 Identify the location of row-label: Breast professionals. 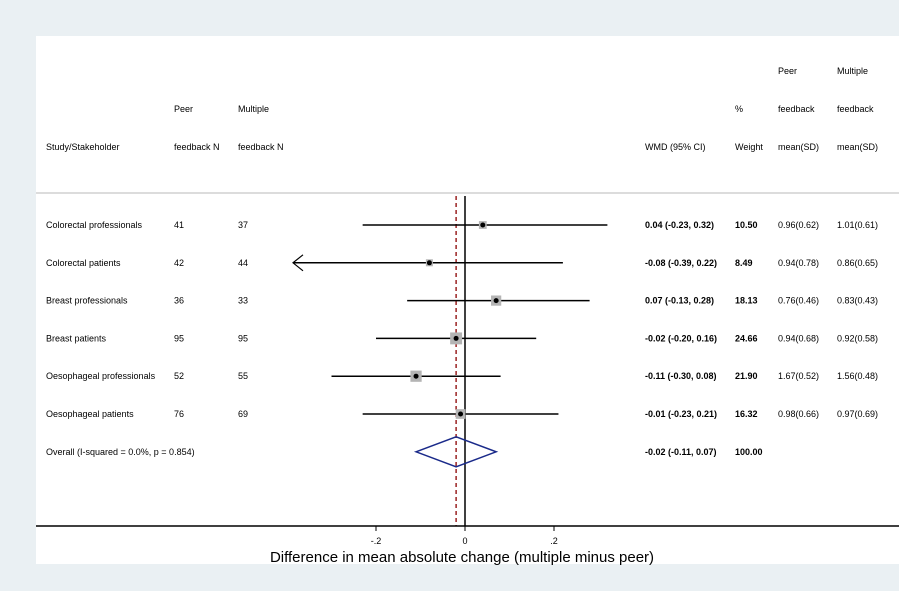
(87, 301).